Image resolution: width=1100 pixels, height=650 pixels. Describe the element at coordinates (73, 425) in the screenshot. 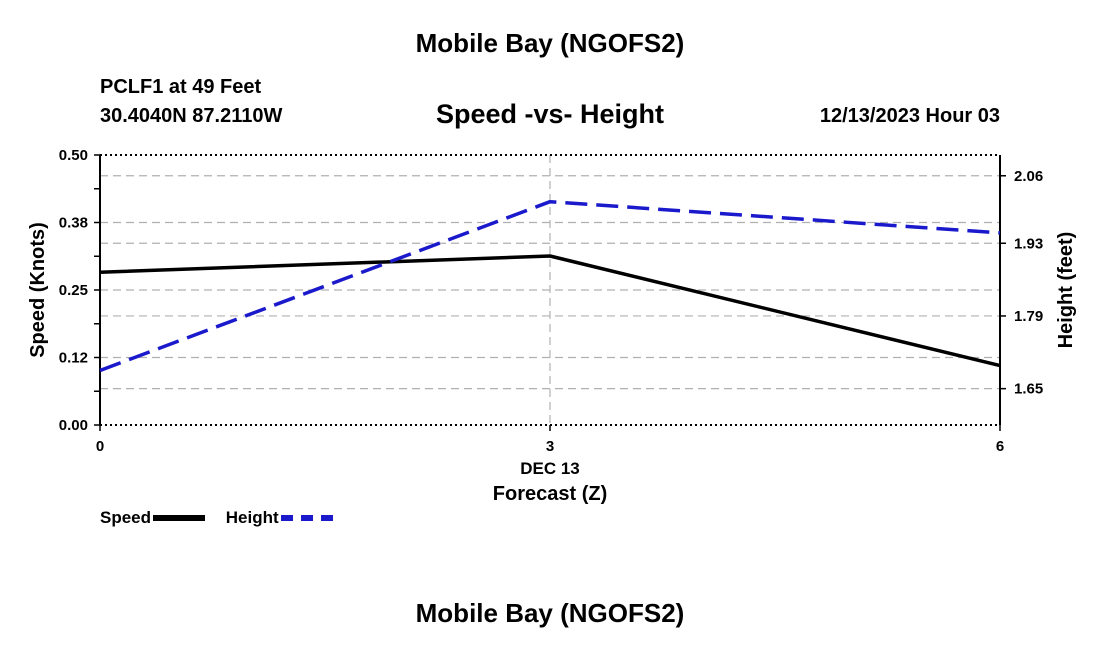

I see `y-left-tick-label: 0.00` at that location.